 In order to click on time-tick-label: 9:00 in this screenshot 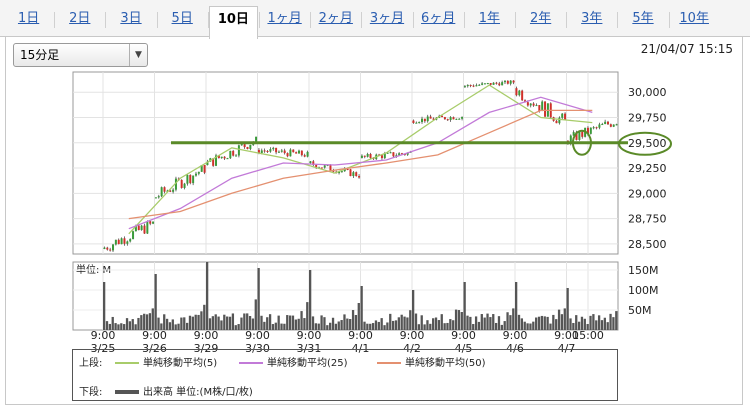, I will do `click(412, 335)`.